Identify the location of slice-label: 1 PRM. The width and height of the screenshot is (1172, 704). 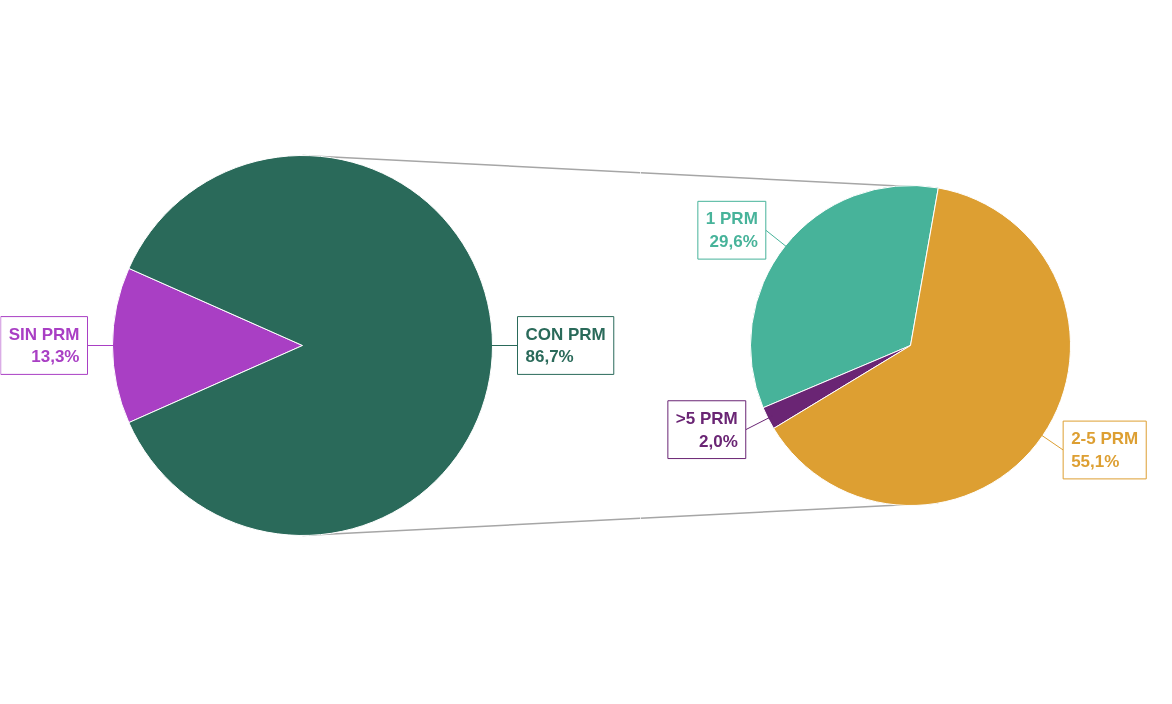
(731, 219).